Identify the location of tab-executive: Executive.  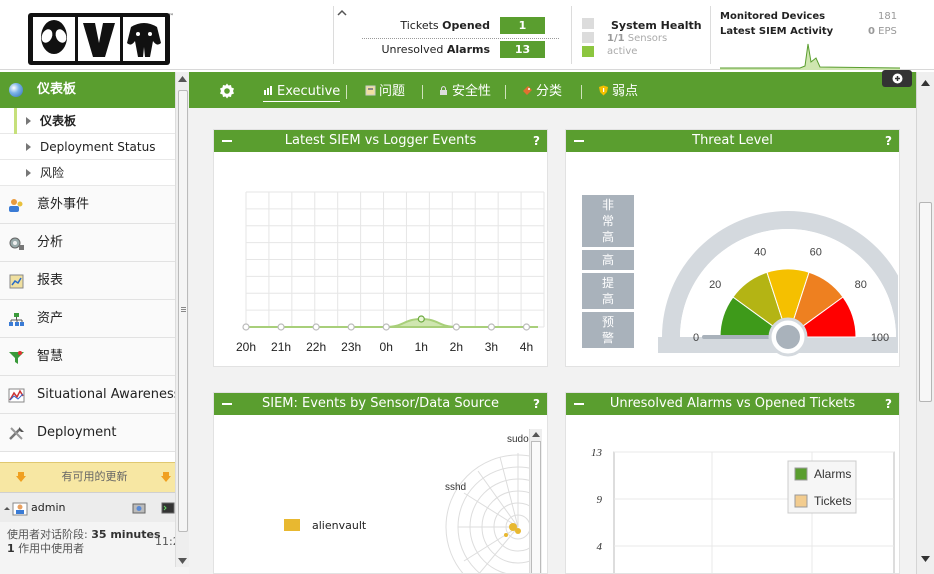
(302, 90).